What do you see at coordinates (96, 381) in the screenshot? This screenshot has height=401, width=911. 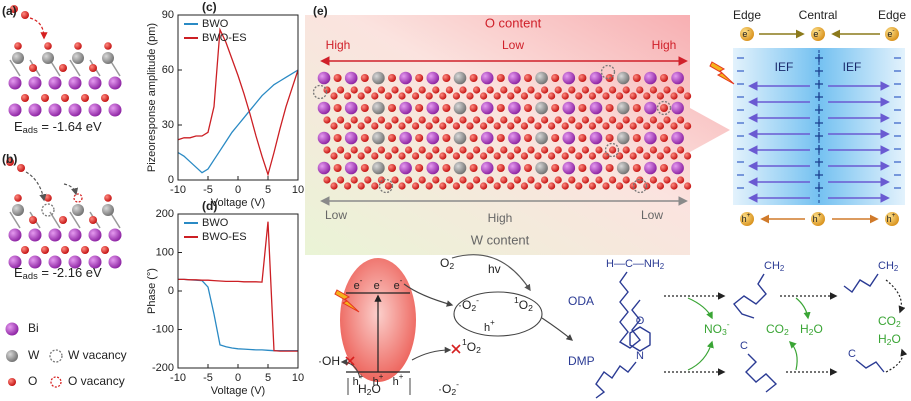 I see `label: O vacancy` at bounding box center [96, 381].